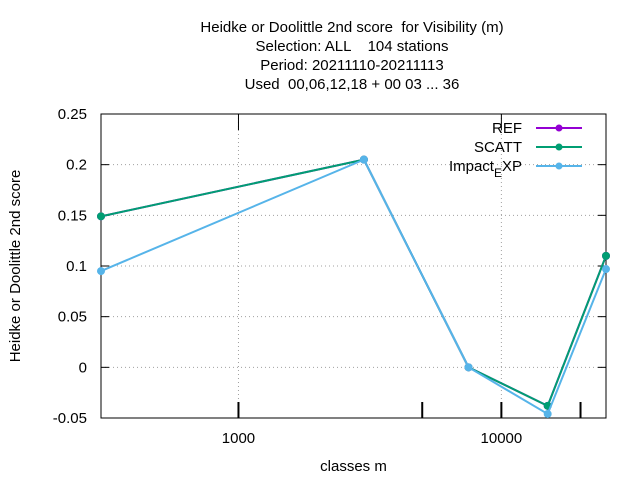  I want to click on x-axis-title: classes m, so click(353, 466).